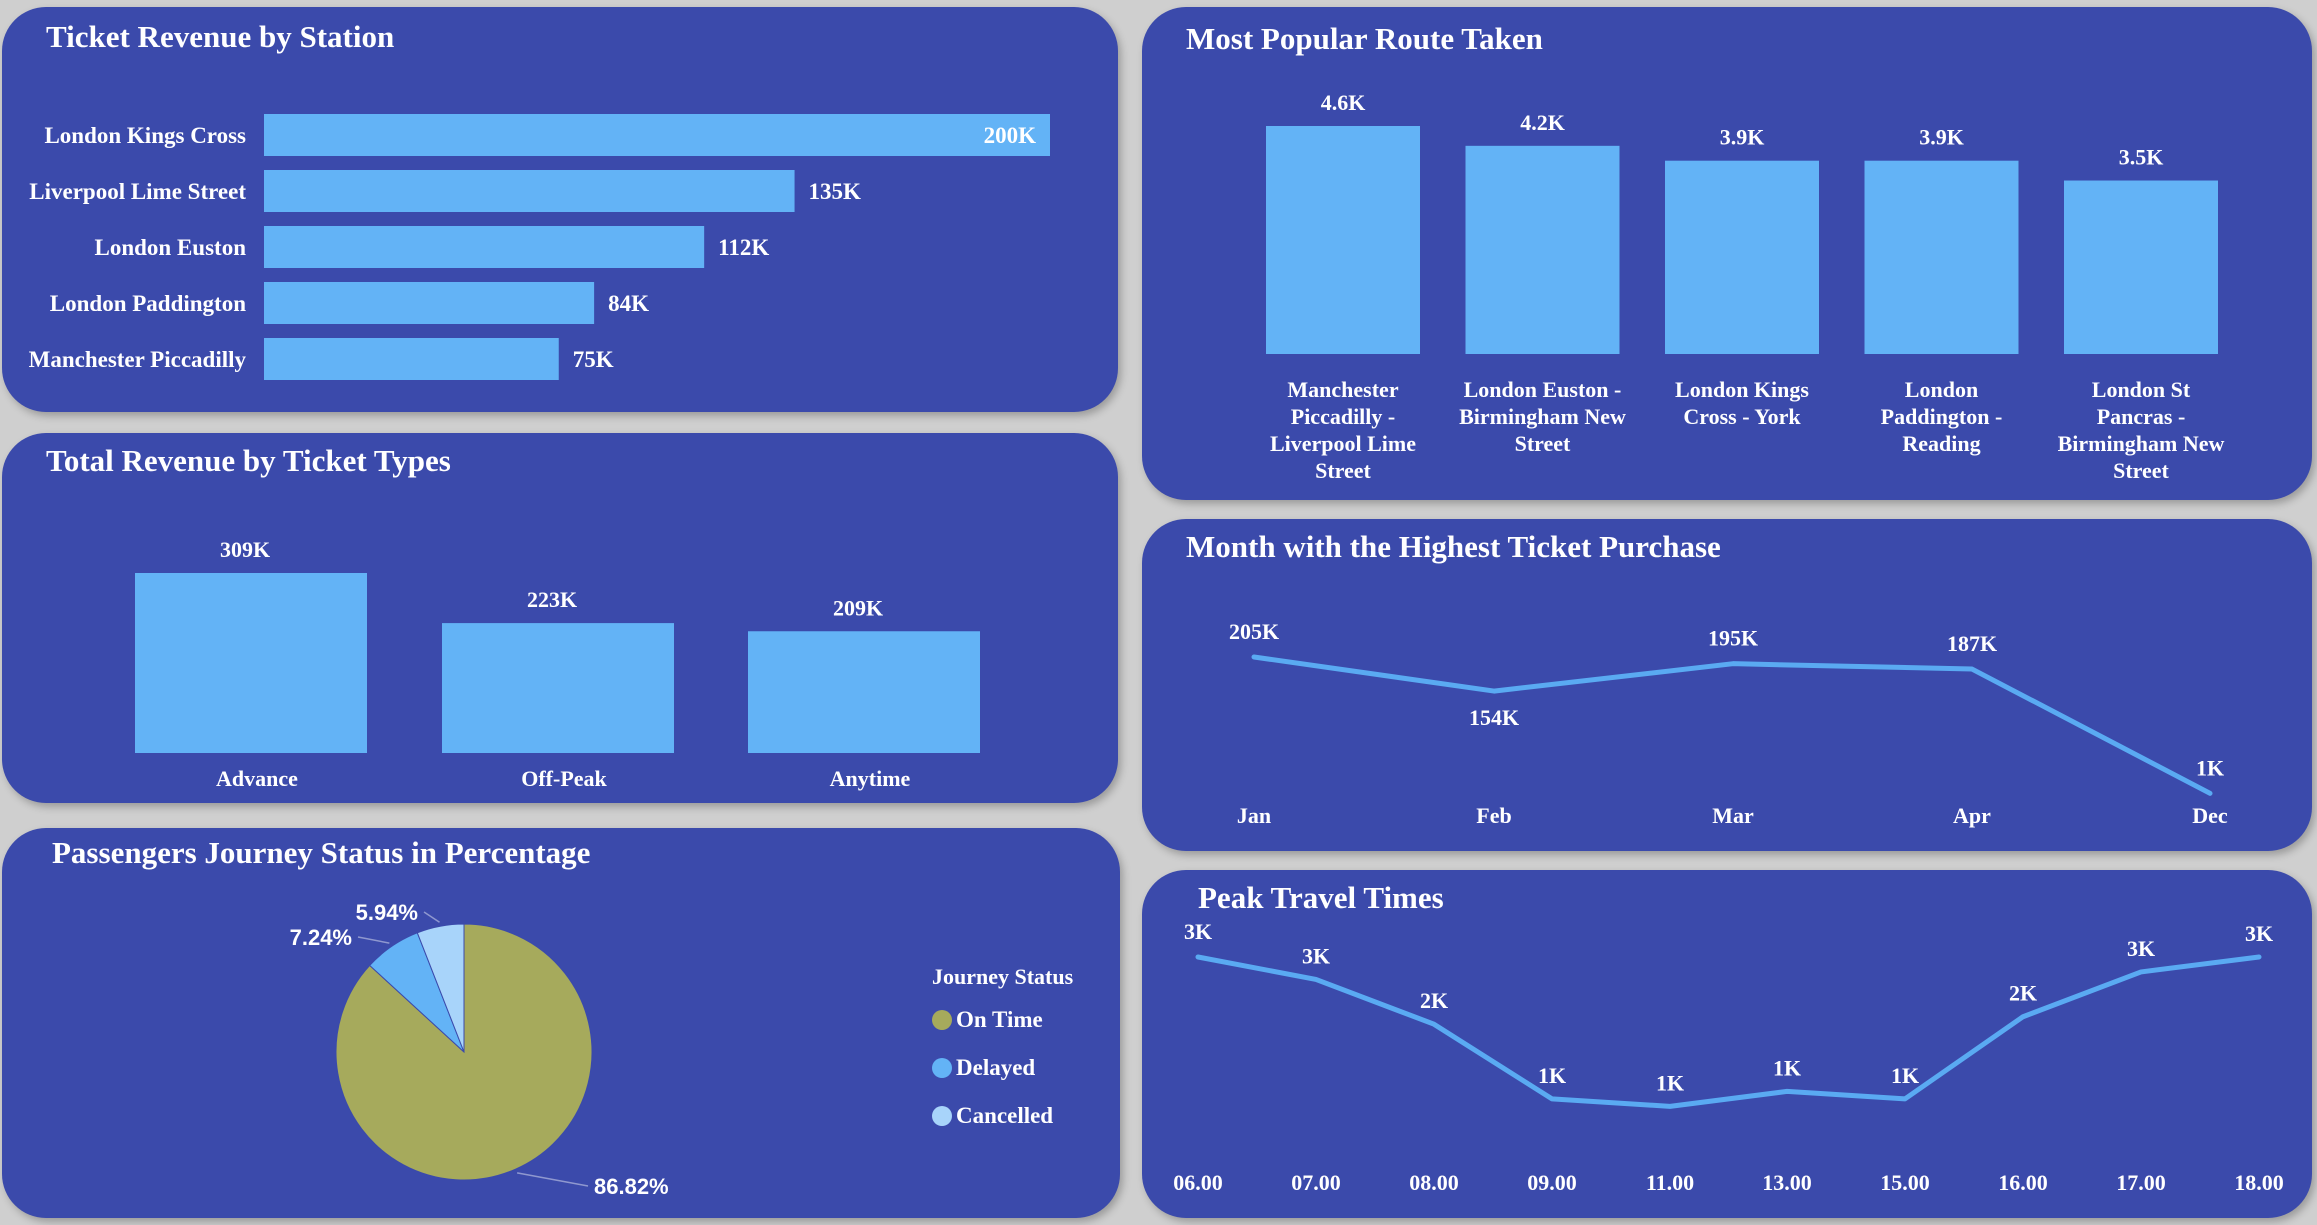 This screenshot has height=1225, width=2317. I want to click on slice-label: 7.24%, so click(321, 937).